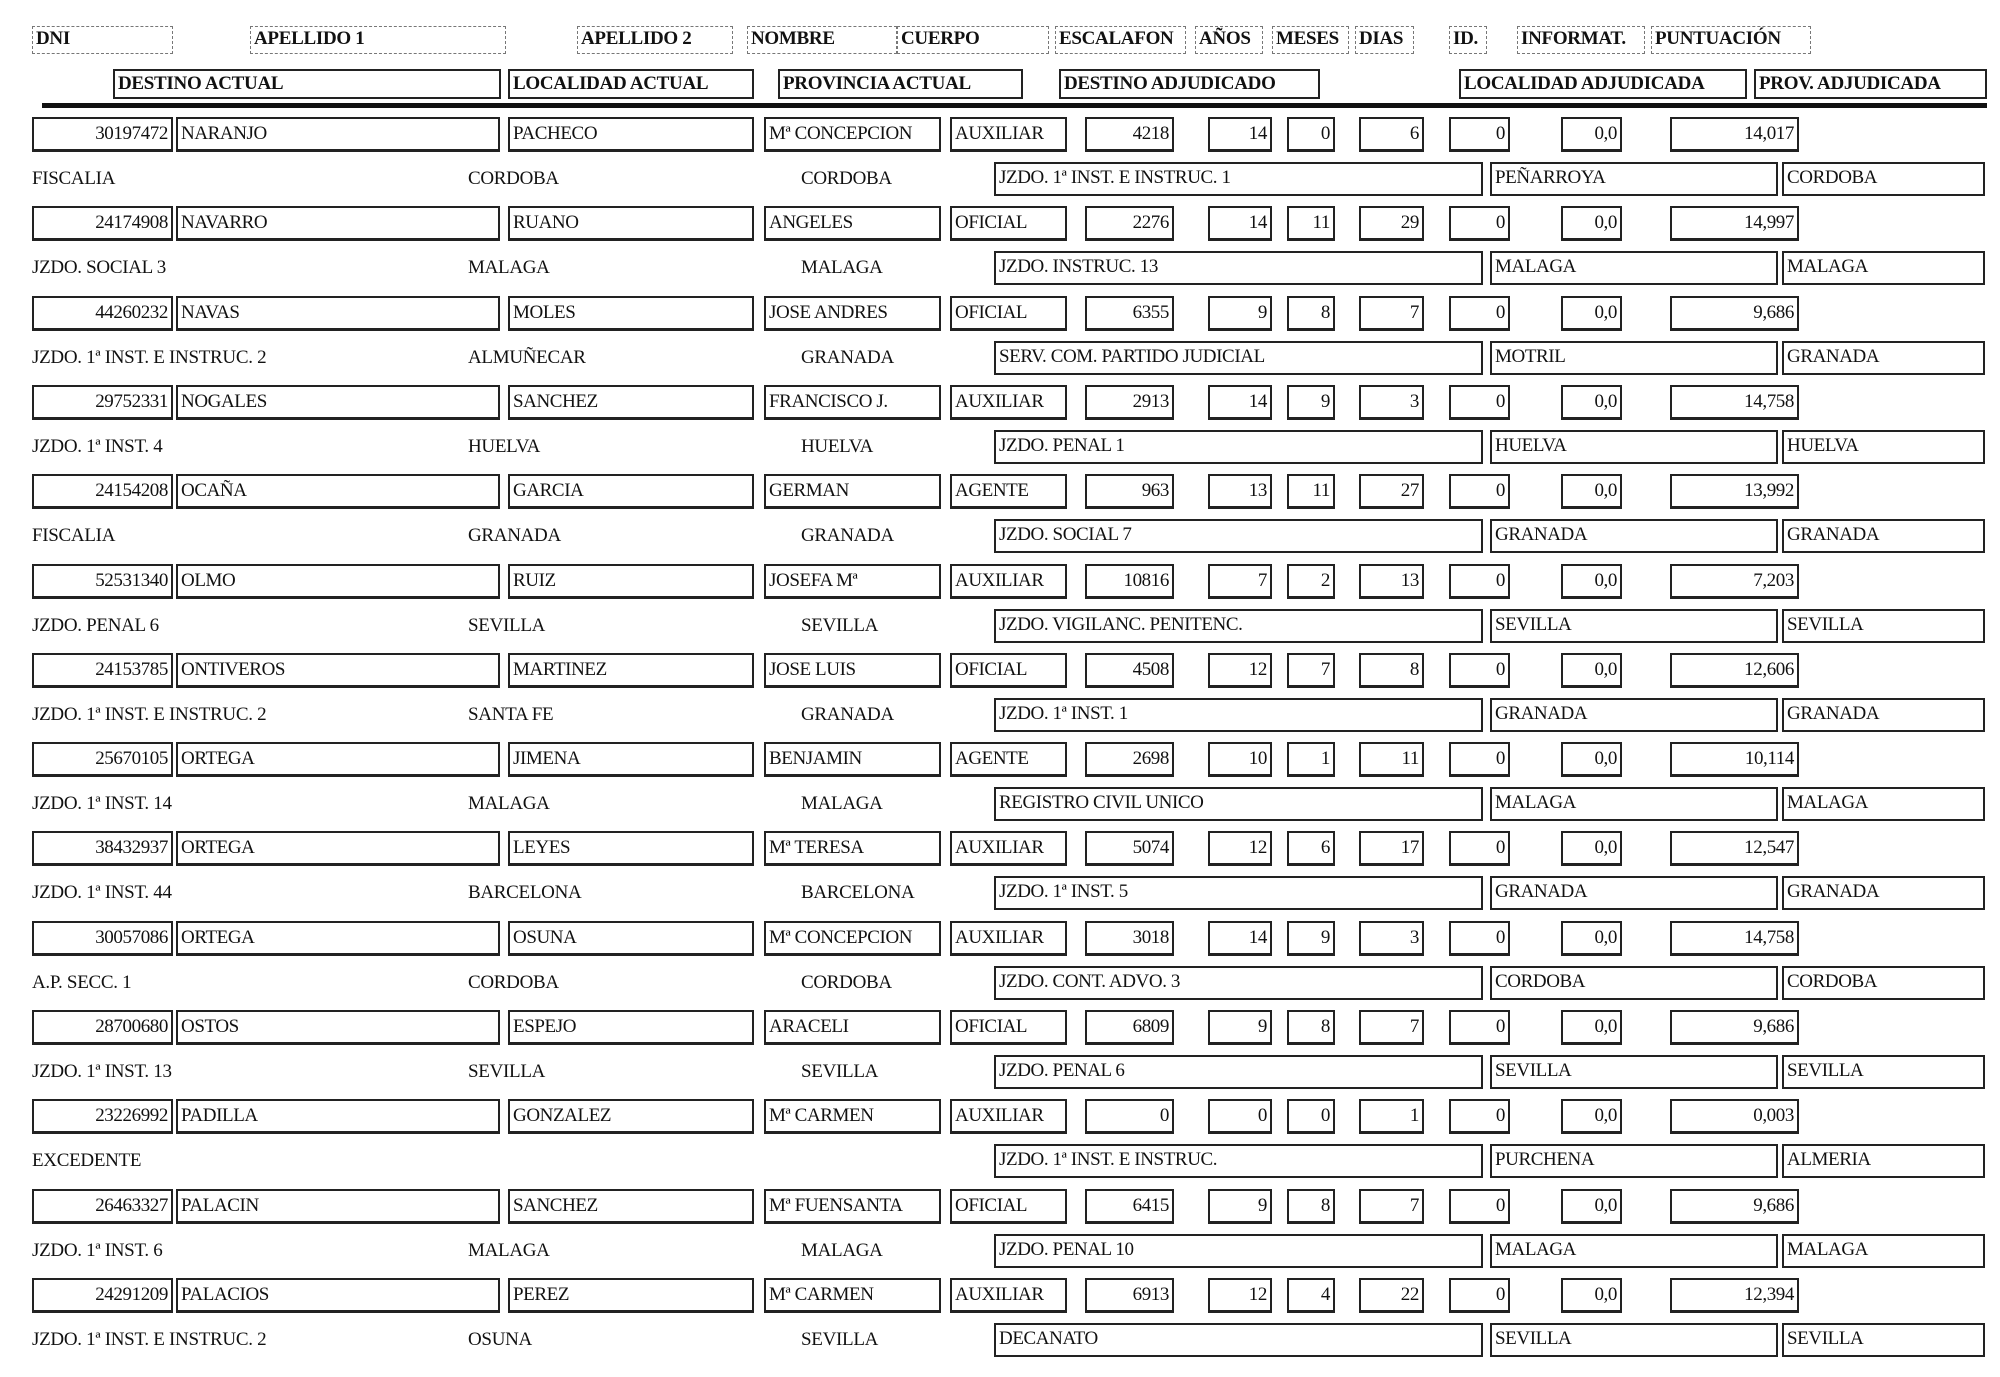 The image size is (2000, 1377). Describe the element at coordinates (1129, 760) in the screenshot. I see `field-escalafon: 2698` at that location.